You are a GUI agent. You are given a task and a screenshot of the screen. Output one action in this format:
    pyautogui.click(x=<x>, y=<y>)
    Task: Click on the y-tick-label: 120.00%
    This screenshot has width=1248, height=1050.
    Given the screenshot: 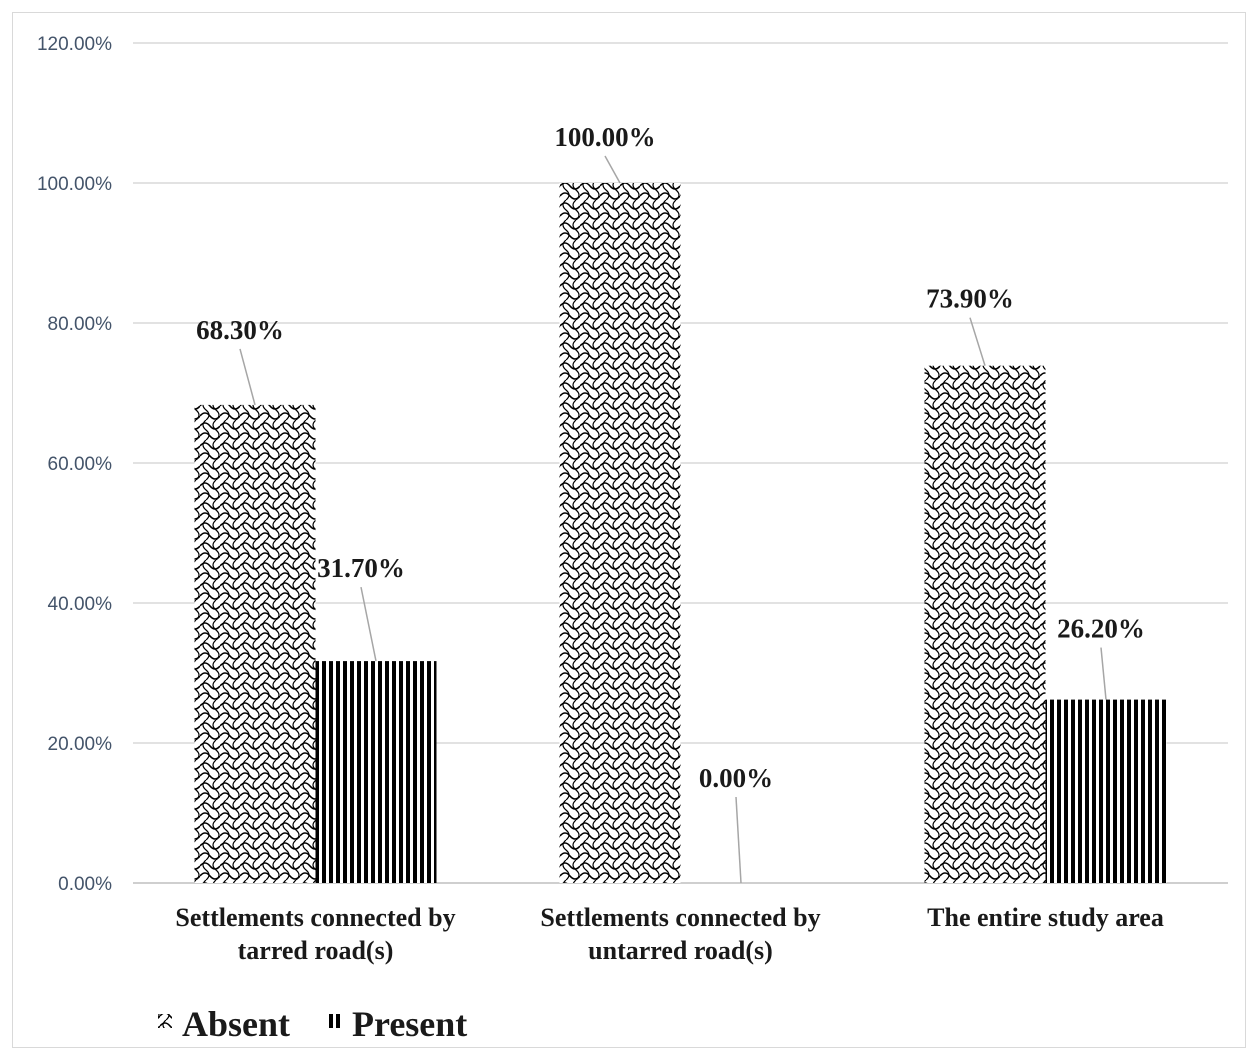 What is the action you would take?
    pyautogui.click(x=74, y=44)
    